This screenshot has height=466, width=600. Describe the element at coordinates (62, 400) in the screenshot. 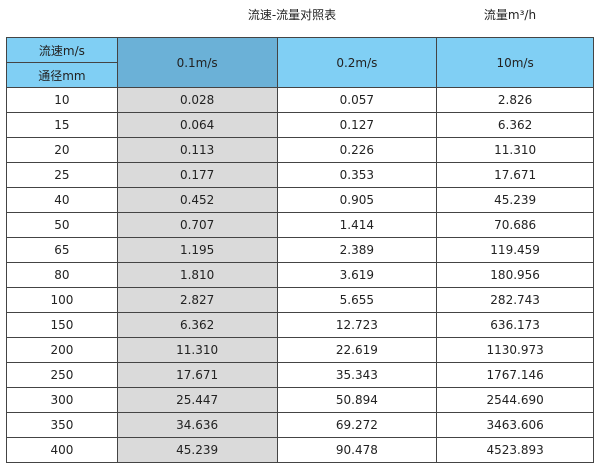

I see `diameter-cell: 300` at that location.